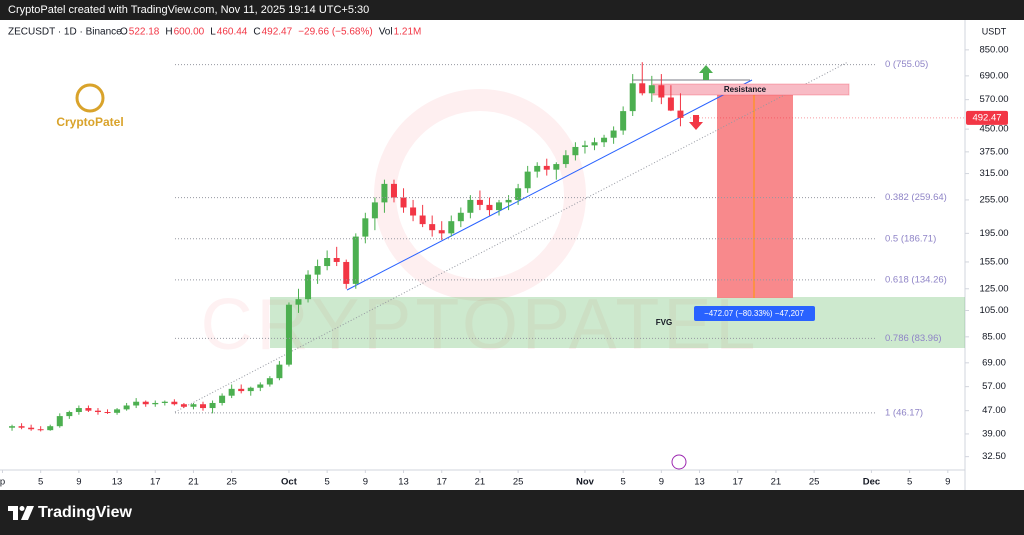 This screenshot has width=1024, height=535. What do you see at coordinates (335, 32) in the screenshot?
I see `readout-value: −29.66 (−5.68%)` at bounding box center [335, 32].